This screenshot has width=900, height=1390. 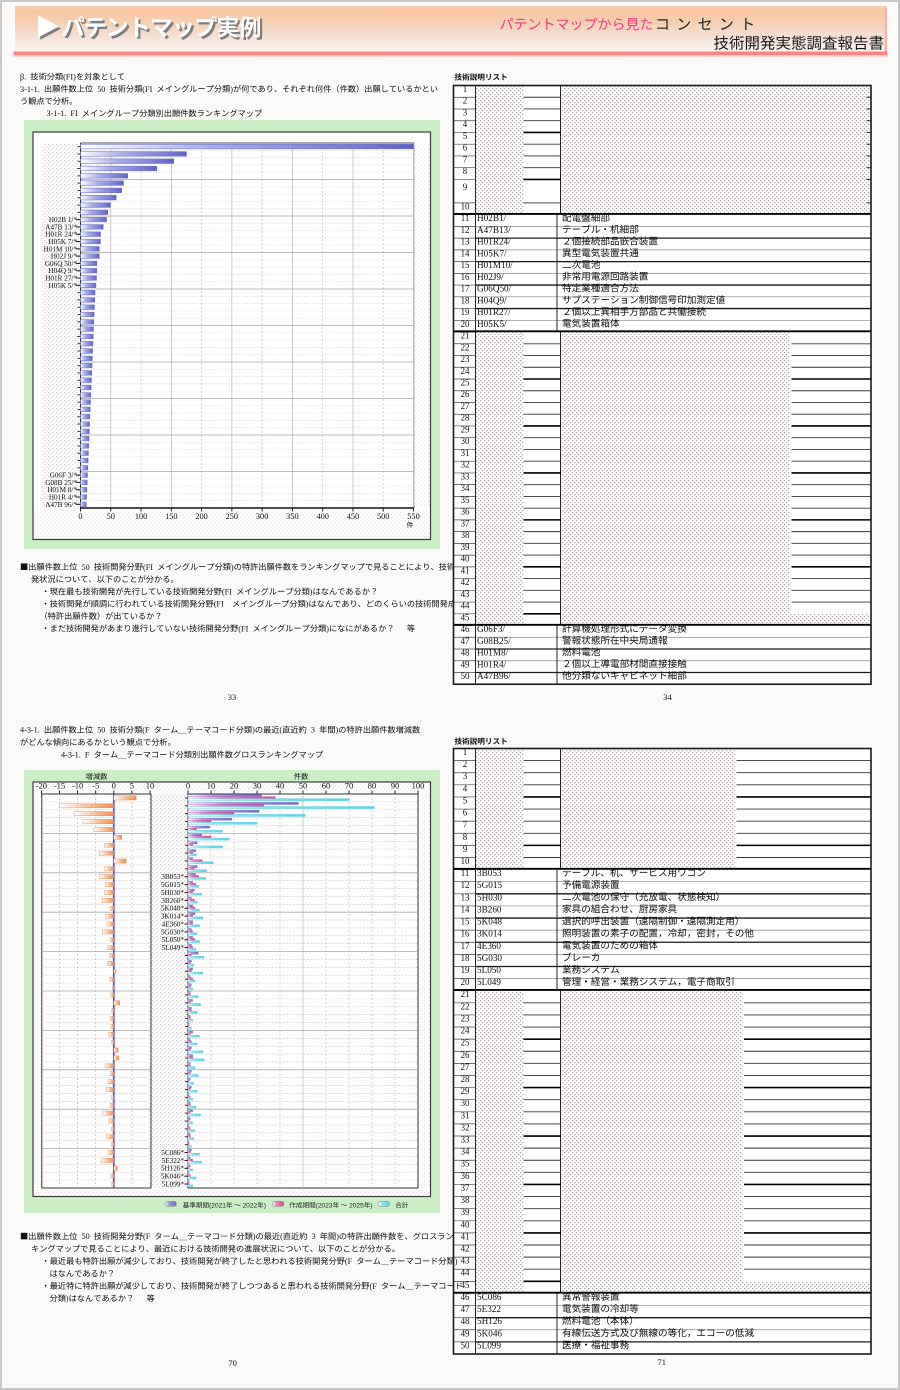 What do you see at coordinates (489, 909) in the screenshot?
I see `svg-text: 3B260` at bounding box center [489, 909].